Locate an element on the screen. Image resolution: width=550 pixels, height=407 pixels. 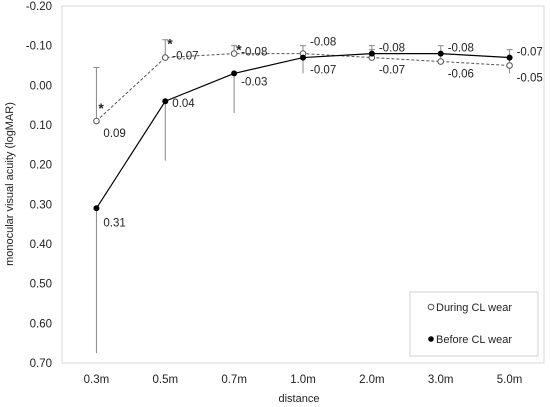
y-tick-label: 0.40 is located at coordinates (41, 245).